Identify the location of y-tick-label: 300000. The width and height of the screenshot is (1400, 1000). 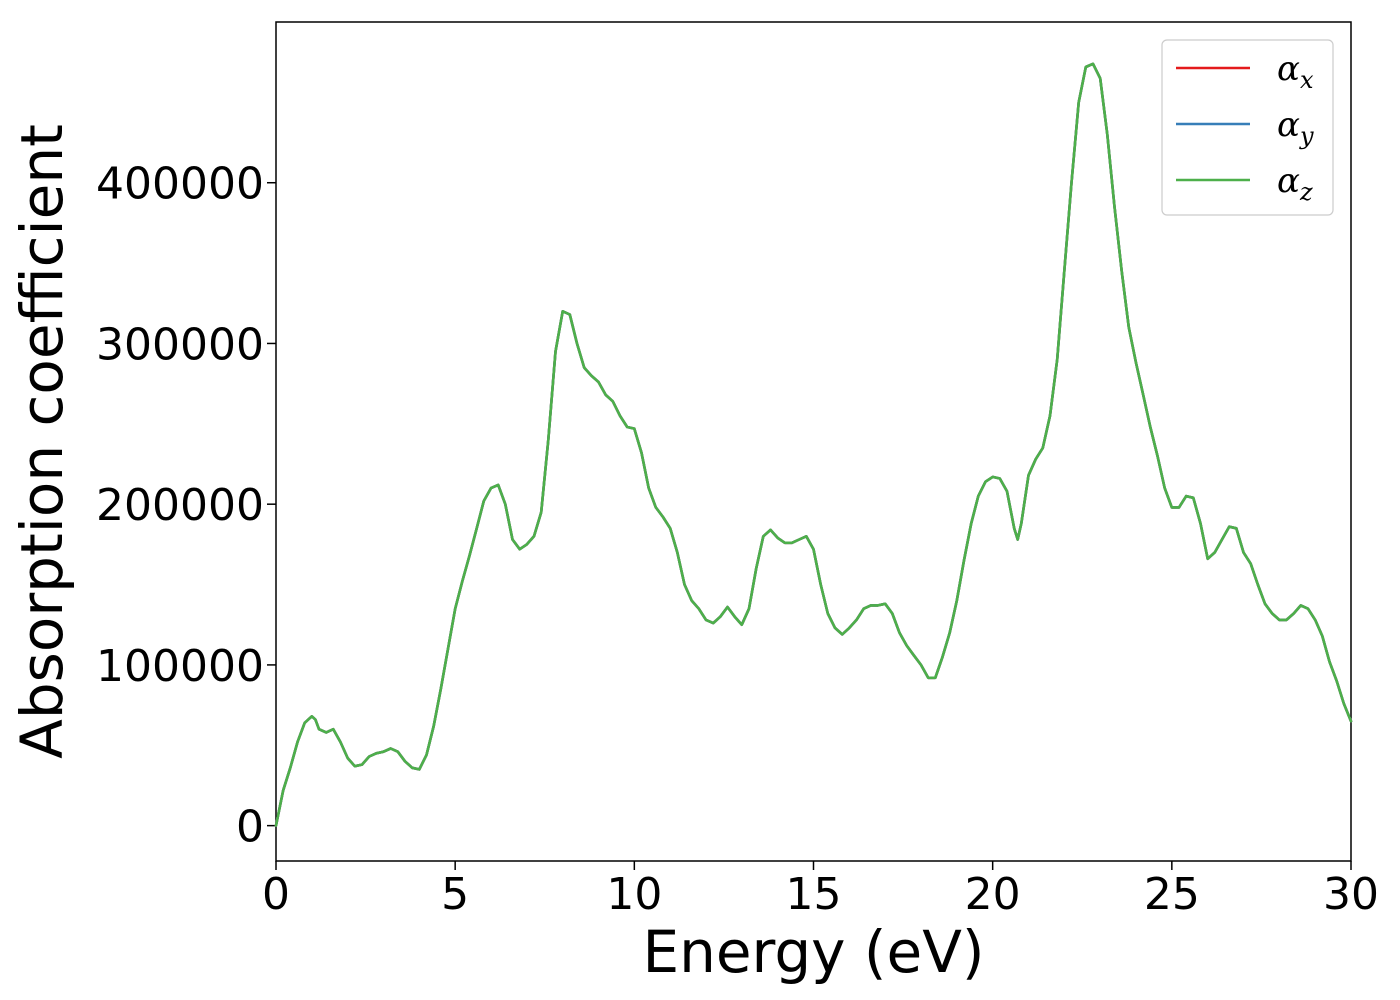
(180, 344).